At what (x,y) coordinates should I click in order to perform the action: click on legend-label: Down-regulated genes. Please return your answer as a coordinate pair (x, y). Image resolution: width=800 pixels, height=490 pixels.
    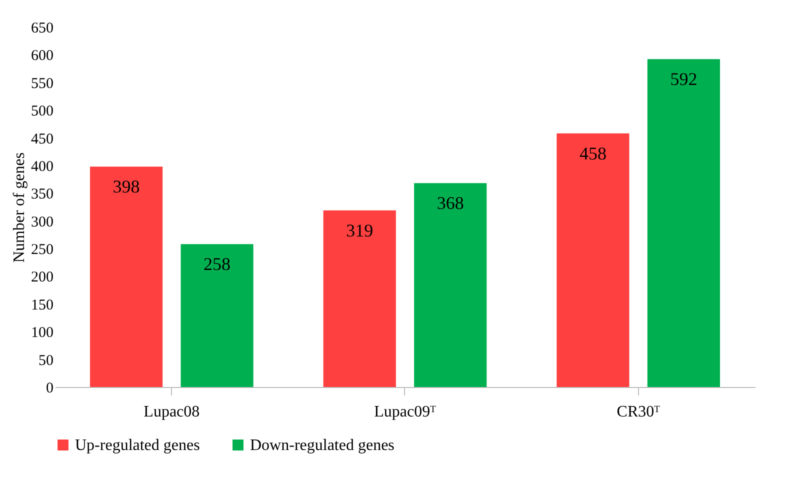
    Looking at the image, I should click on (322, 445).